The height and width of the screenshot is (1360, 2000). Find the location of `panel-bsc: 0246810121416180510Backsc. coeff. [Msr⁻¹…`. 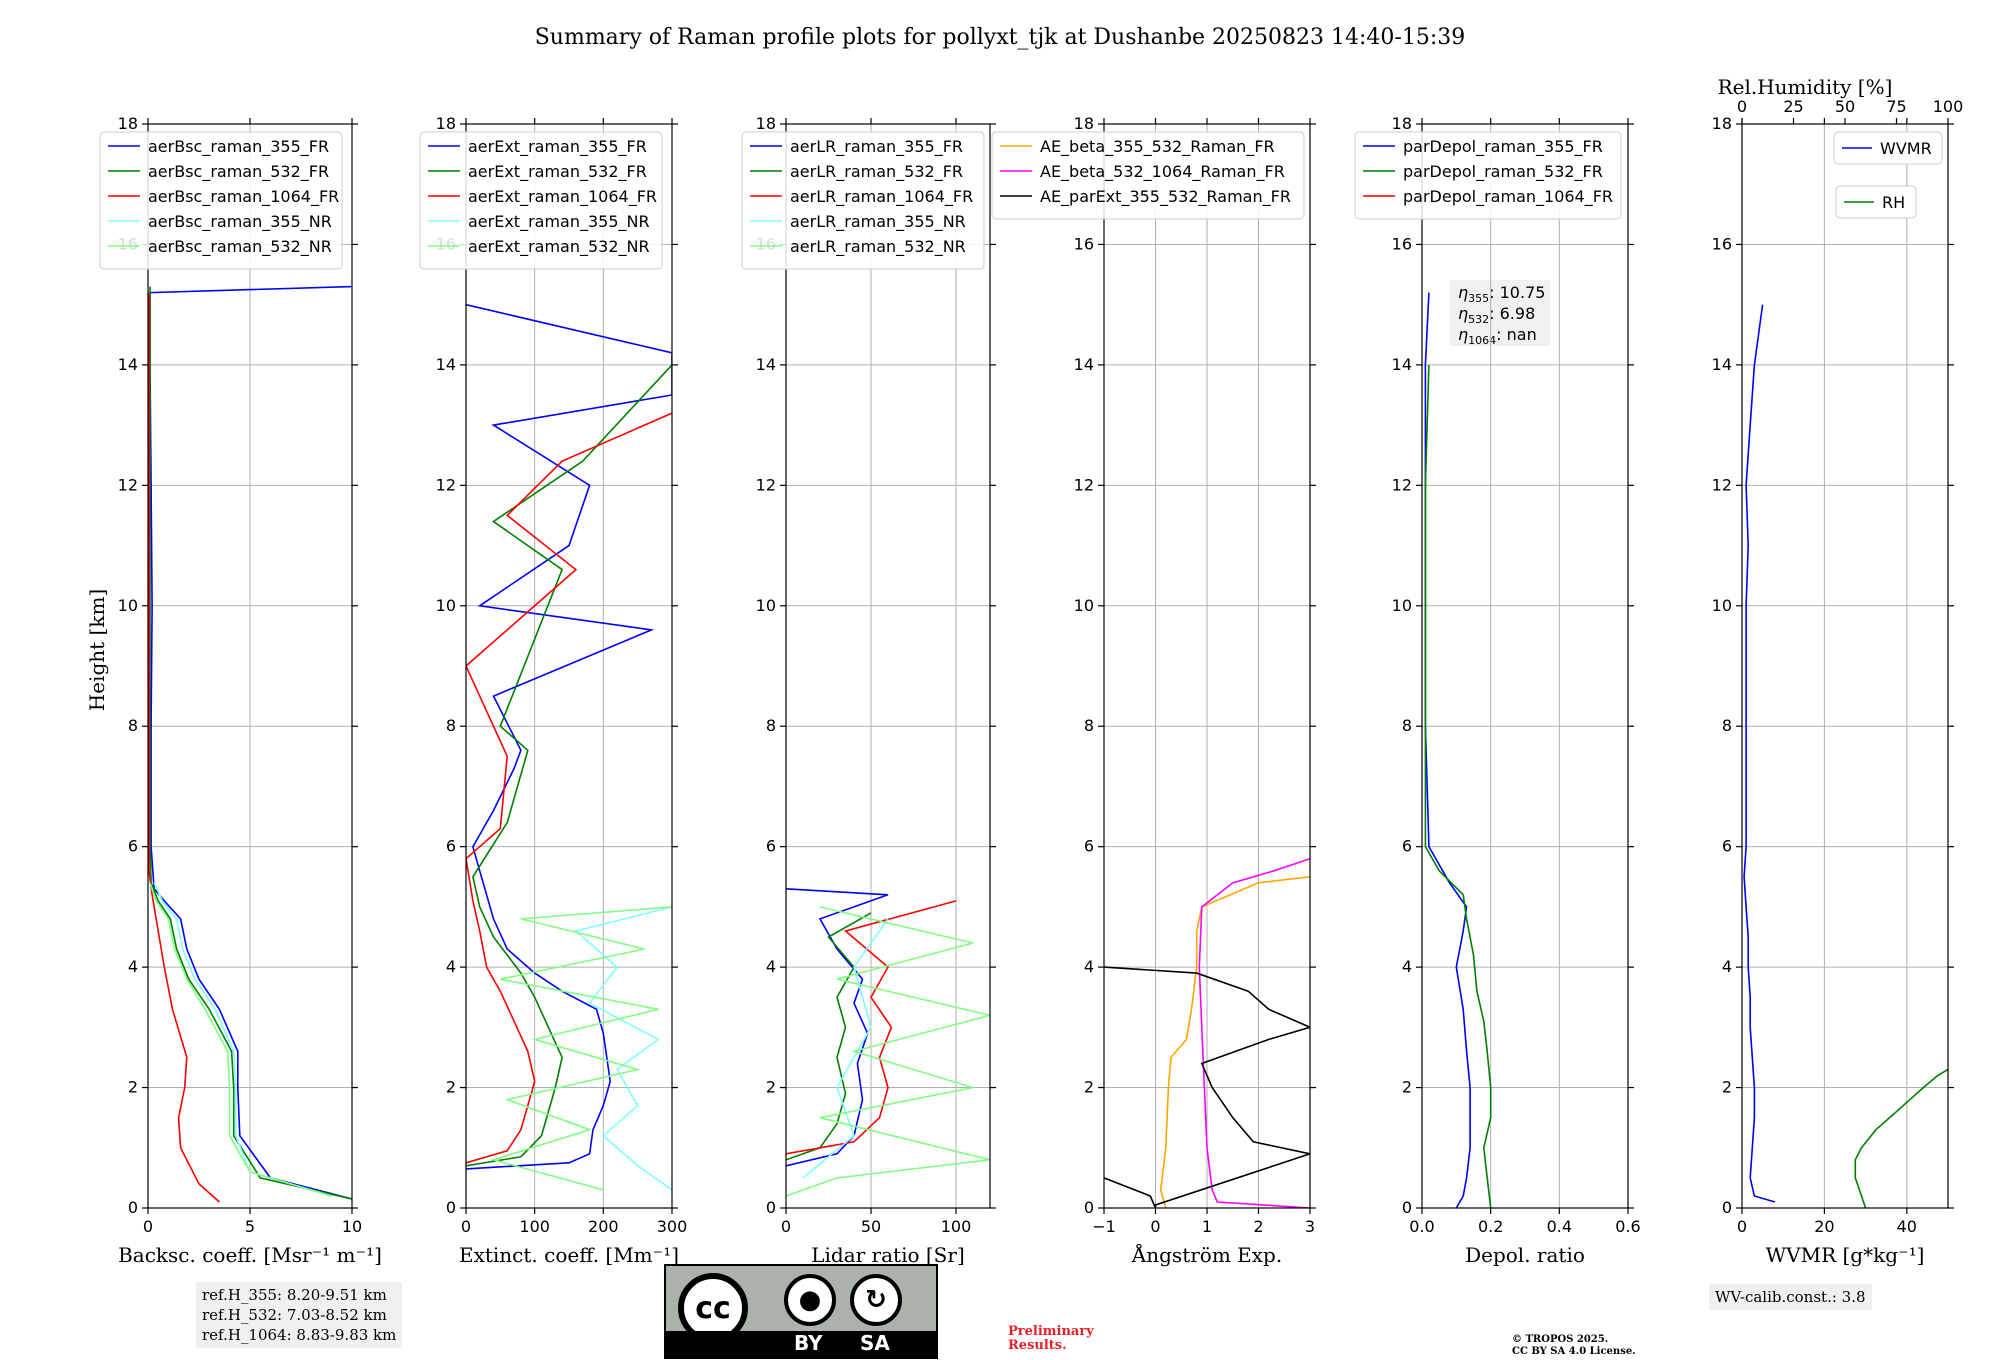

panel-bsc: 0246810121416180510Backsc. coeff. [Msr⁻¹… is located at coordinates (240, 690).